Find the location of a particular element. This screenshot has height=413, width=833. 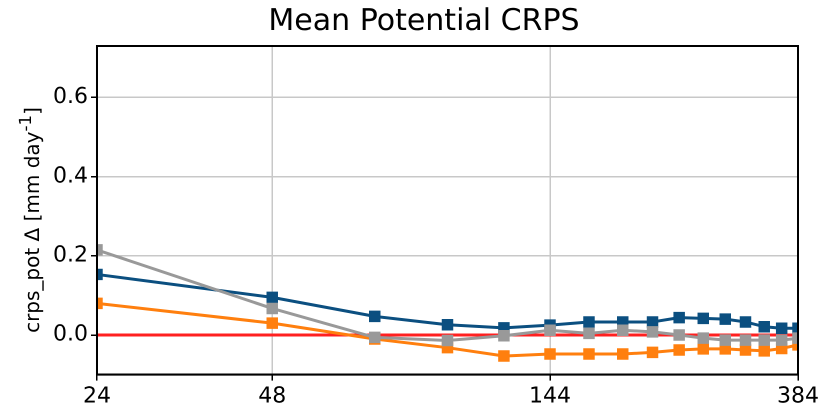

x-tick-label: 144 is located at coordinates (550, 396).